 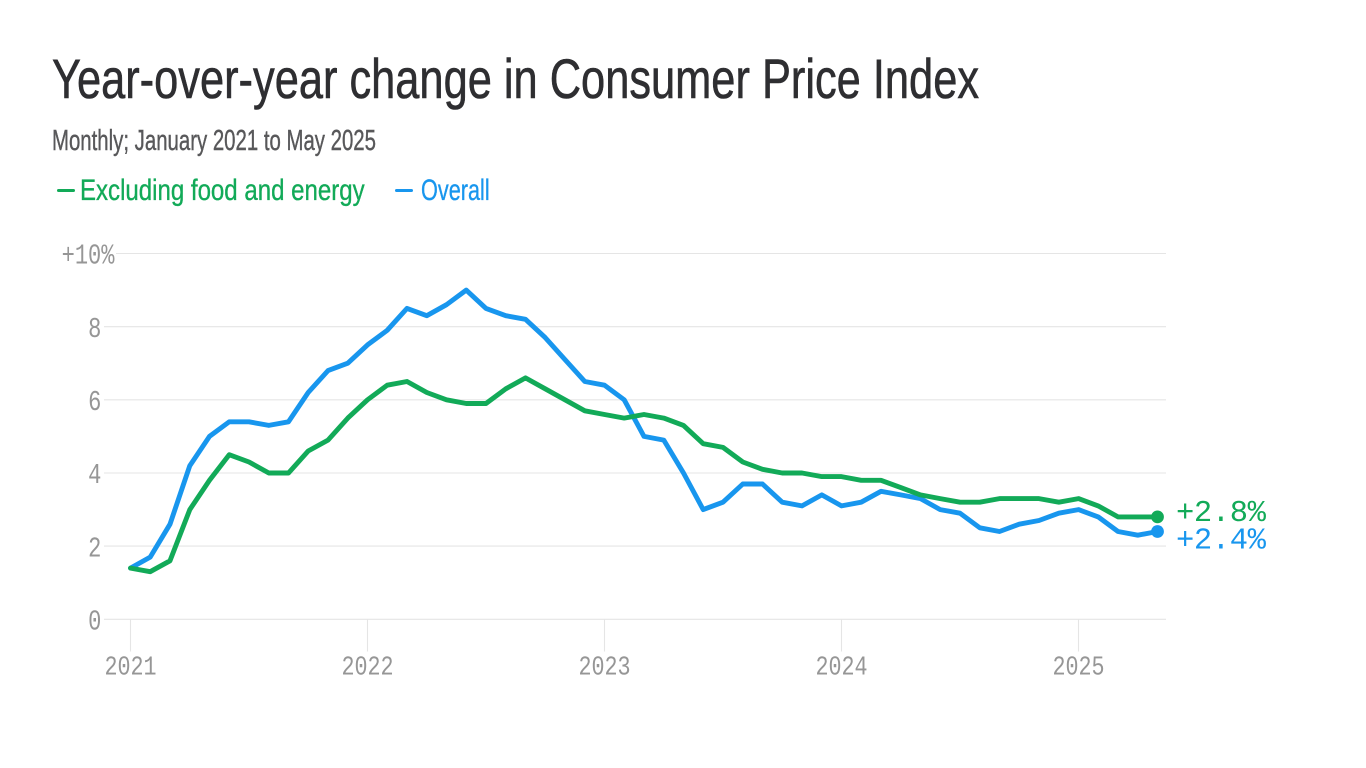 I want to click on svg-text: 2022, so click(x=367, y=669).